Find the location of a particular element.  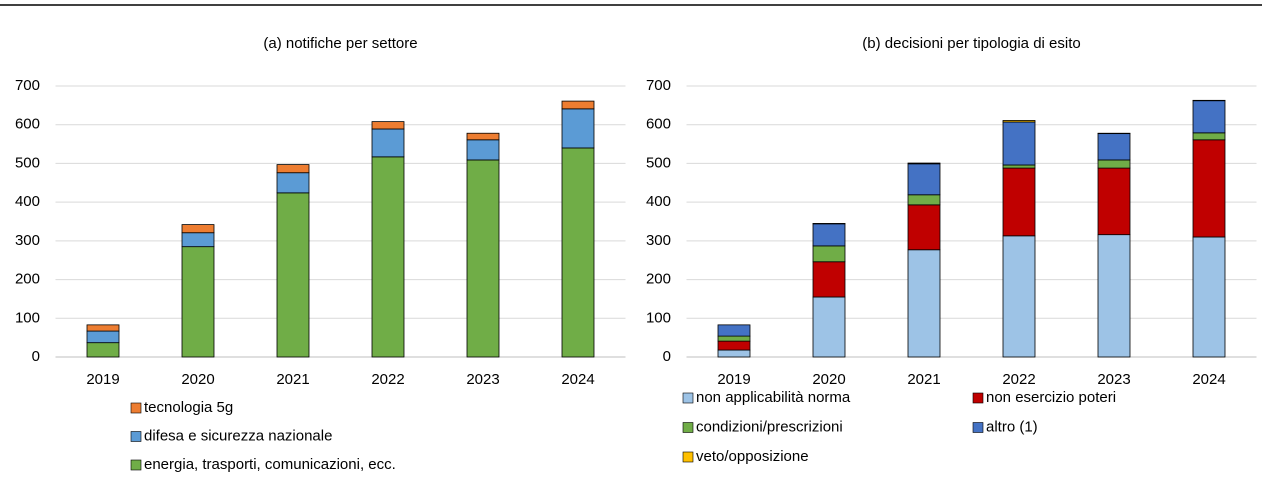

legend-label: altro (1) is located at coordinates (1012, 426).